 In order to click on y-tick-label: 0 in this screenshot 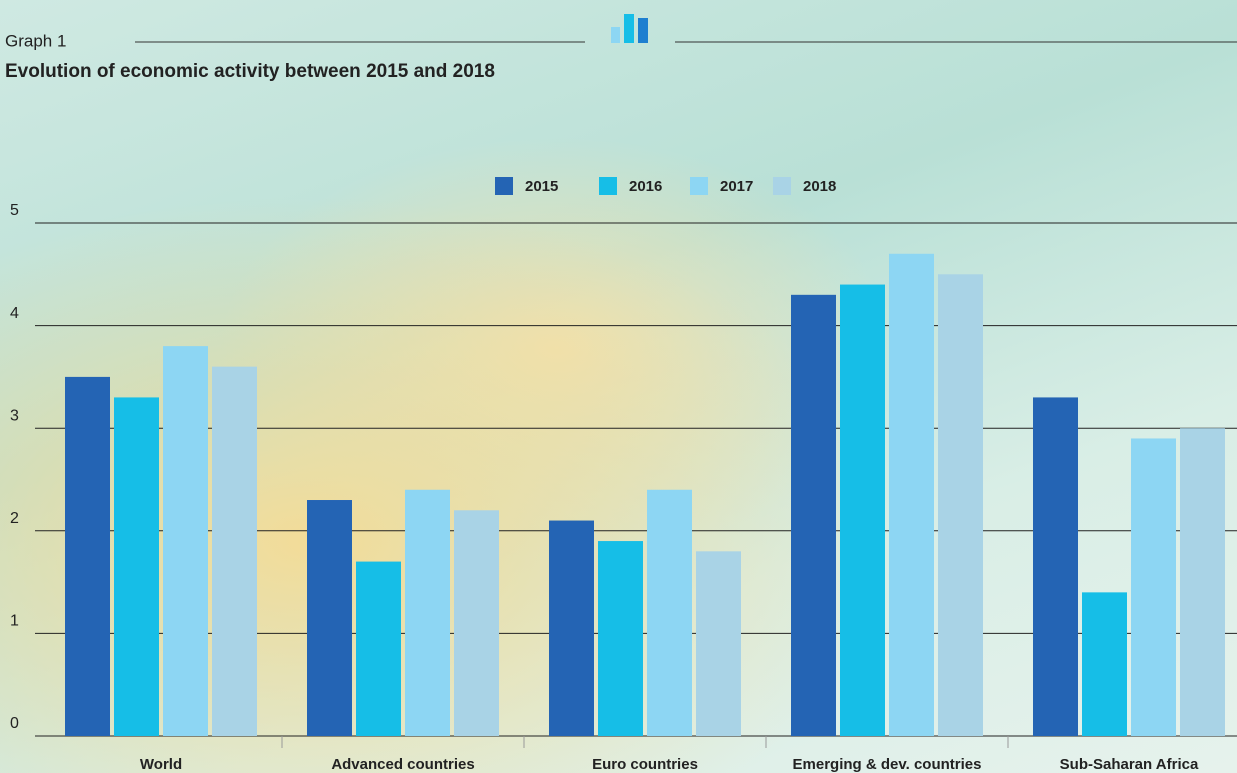, I will do `click(14, 723)`.